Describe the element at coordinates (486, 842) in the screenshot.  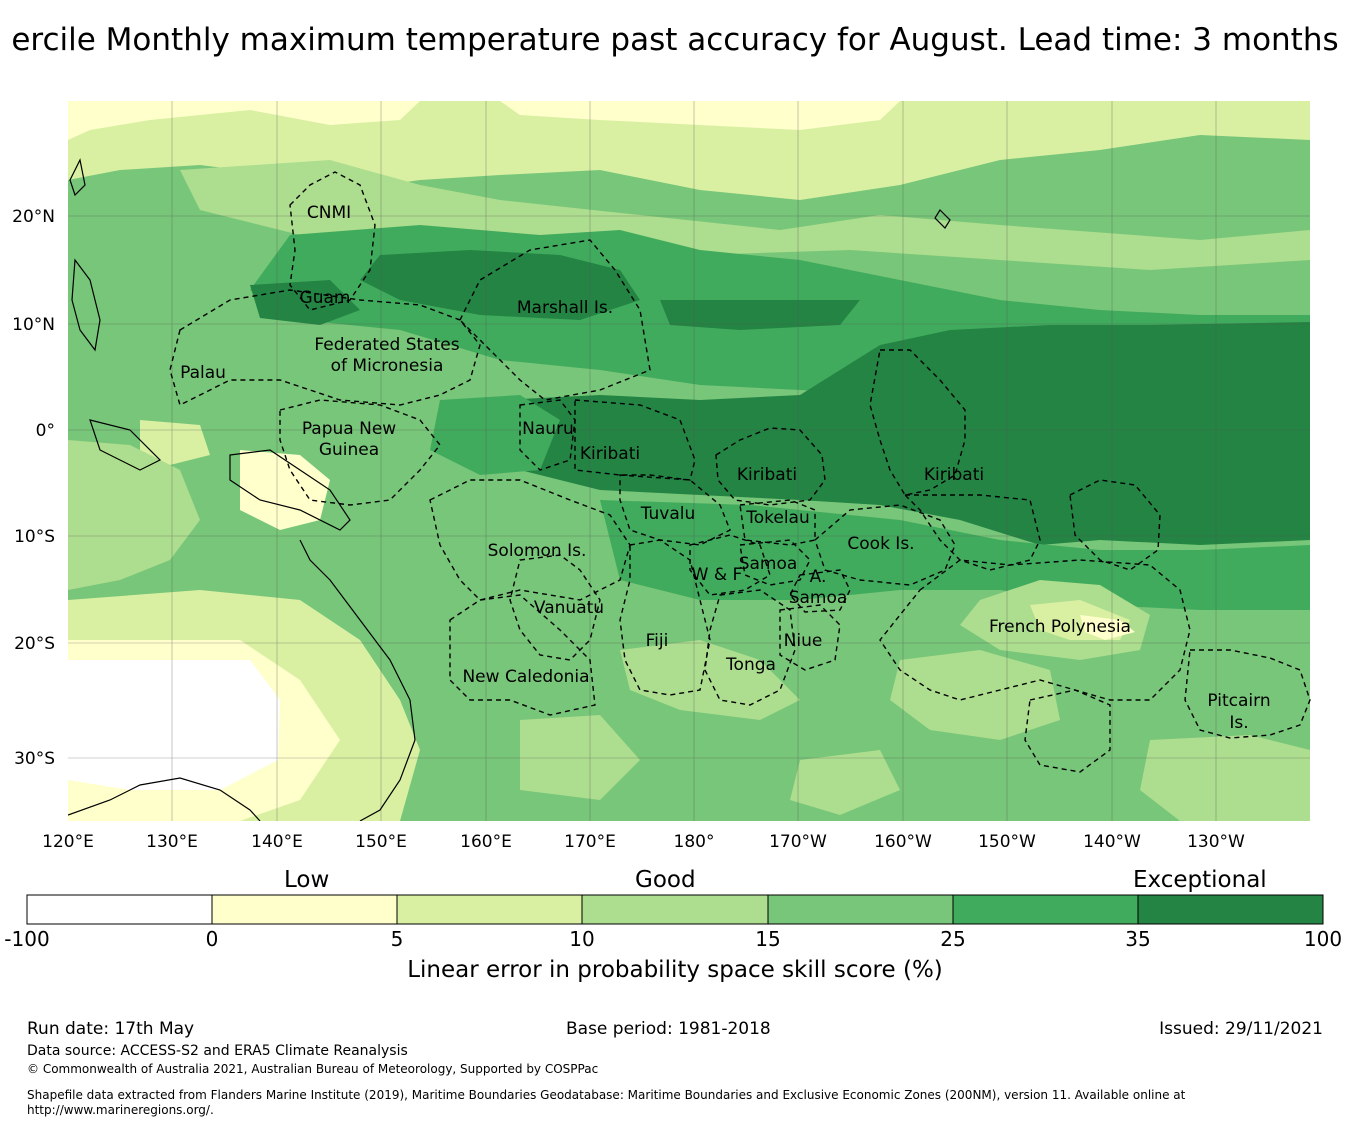
I see `lon-label: 160°E` at that location.